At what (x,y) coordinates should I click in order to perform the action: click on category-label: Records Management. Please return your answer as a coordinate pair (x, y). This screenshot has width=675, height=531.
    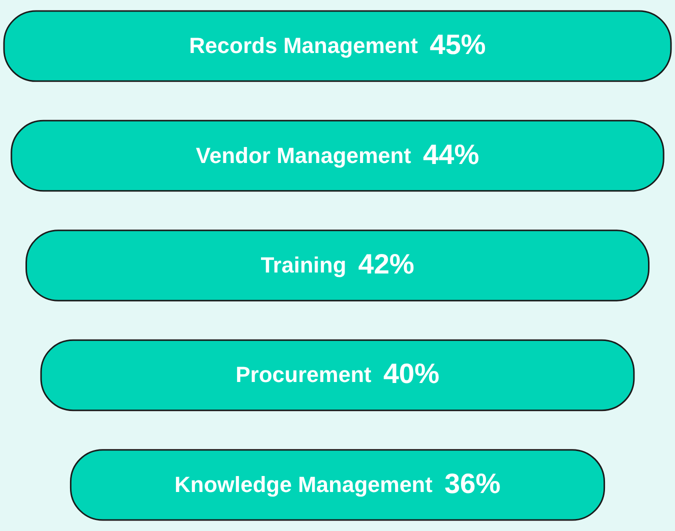
    Looking at the image, I should click on (303, 45).